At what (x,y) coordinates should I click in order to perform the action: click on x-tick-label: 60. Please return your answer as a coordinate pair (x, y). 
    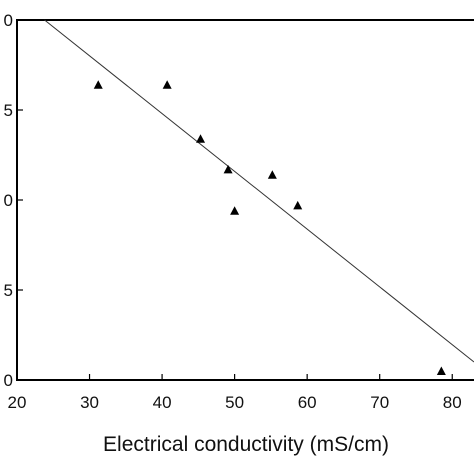
    Looking at the image, I should click on (307, 402).